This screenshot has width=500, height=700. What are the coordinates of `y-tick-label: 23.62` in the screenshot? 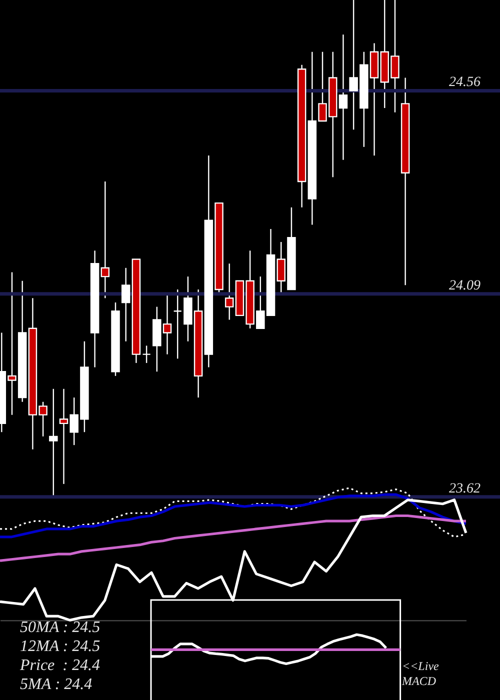 It's located at (464, 488).